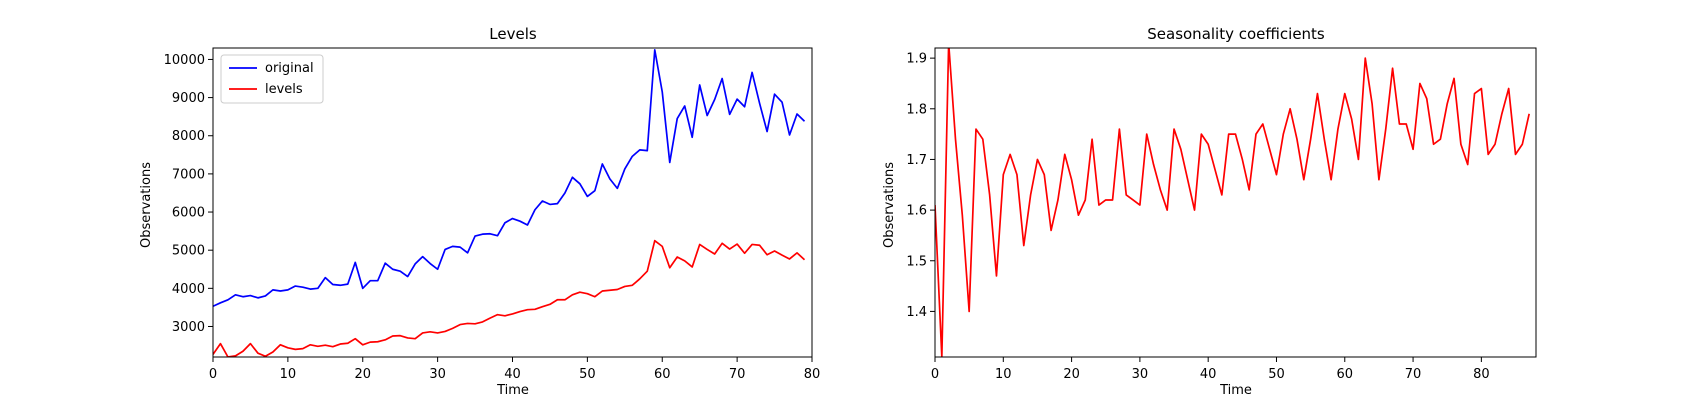  I want to click on series-line-levels, so click(509, 298).